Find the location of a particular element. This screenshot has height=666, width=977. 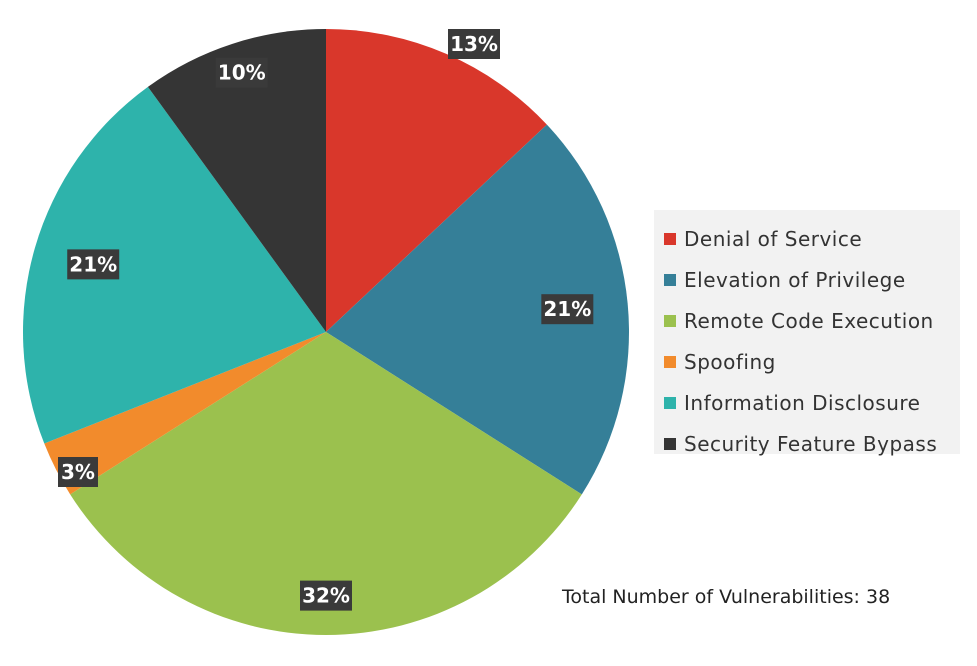

legend-item-elevation-of-privilege: Elevation of Privilege is located at coordinates (812, 279).